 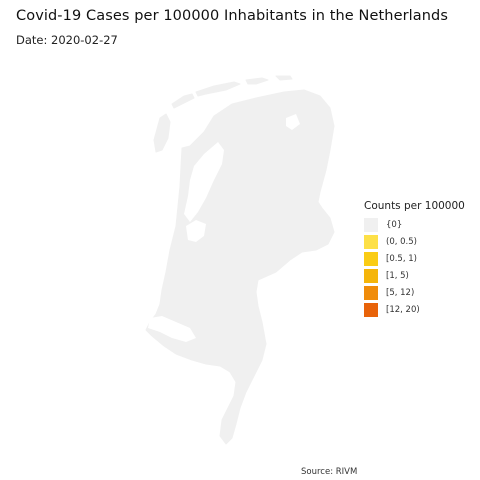 I want to click on markermeer, so click(x=196, y=231).